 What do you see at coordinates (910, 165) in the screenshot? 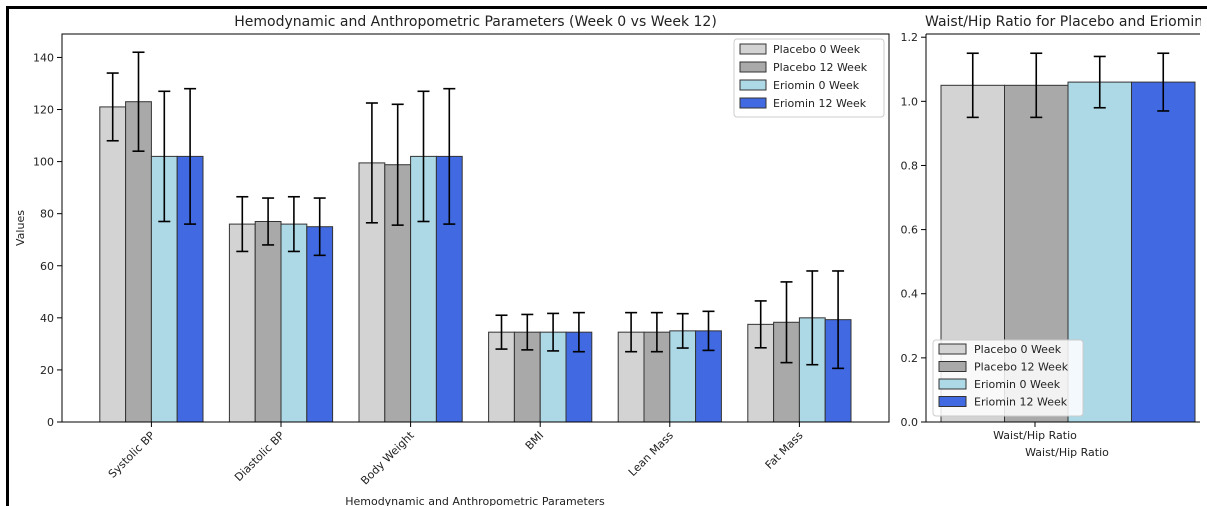
I see `y-tick-label: 0.8` at bounding box center [910, 165].